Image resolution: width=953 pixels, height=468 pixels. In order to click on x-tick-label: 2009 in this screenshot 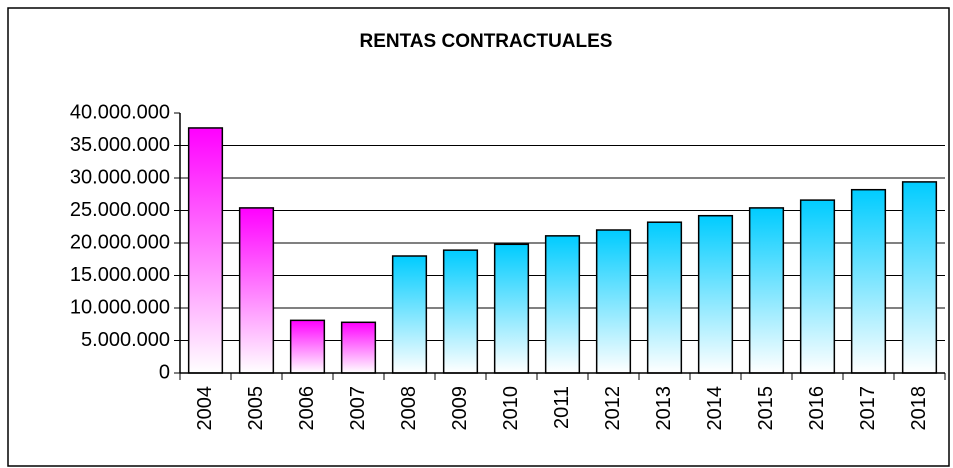, I will do `click(460, 408)`.